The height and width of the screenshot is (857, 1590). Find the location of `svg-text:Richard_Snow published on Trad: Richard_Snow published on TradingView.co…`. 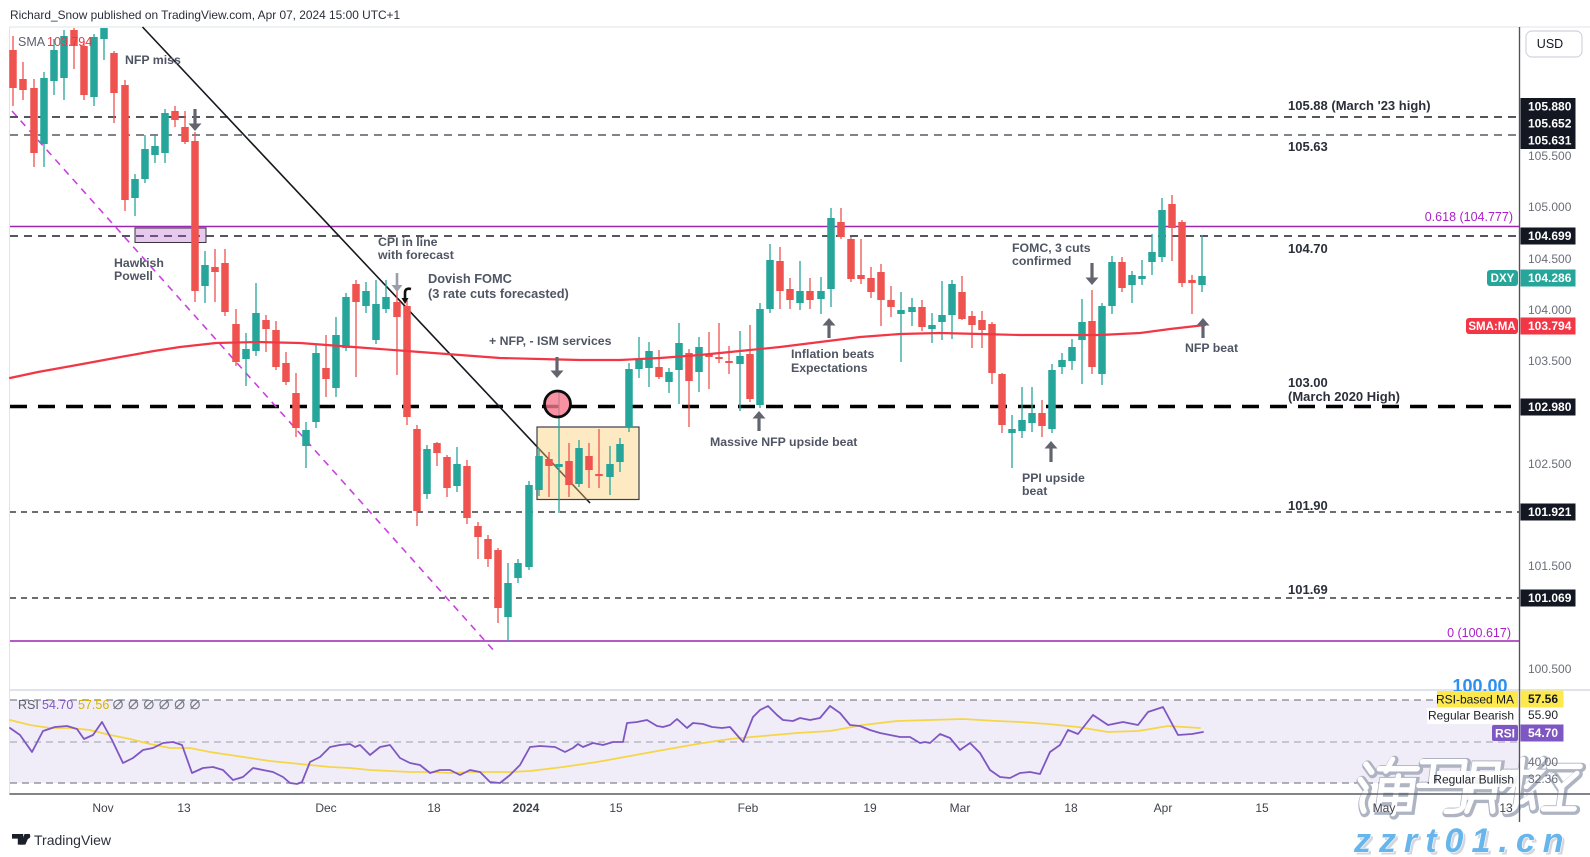

svg-text:Richard_Snow published on Trad: Richard_Snow published on TradingView.co… is located at coordinates (205, 15).